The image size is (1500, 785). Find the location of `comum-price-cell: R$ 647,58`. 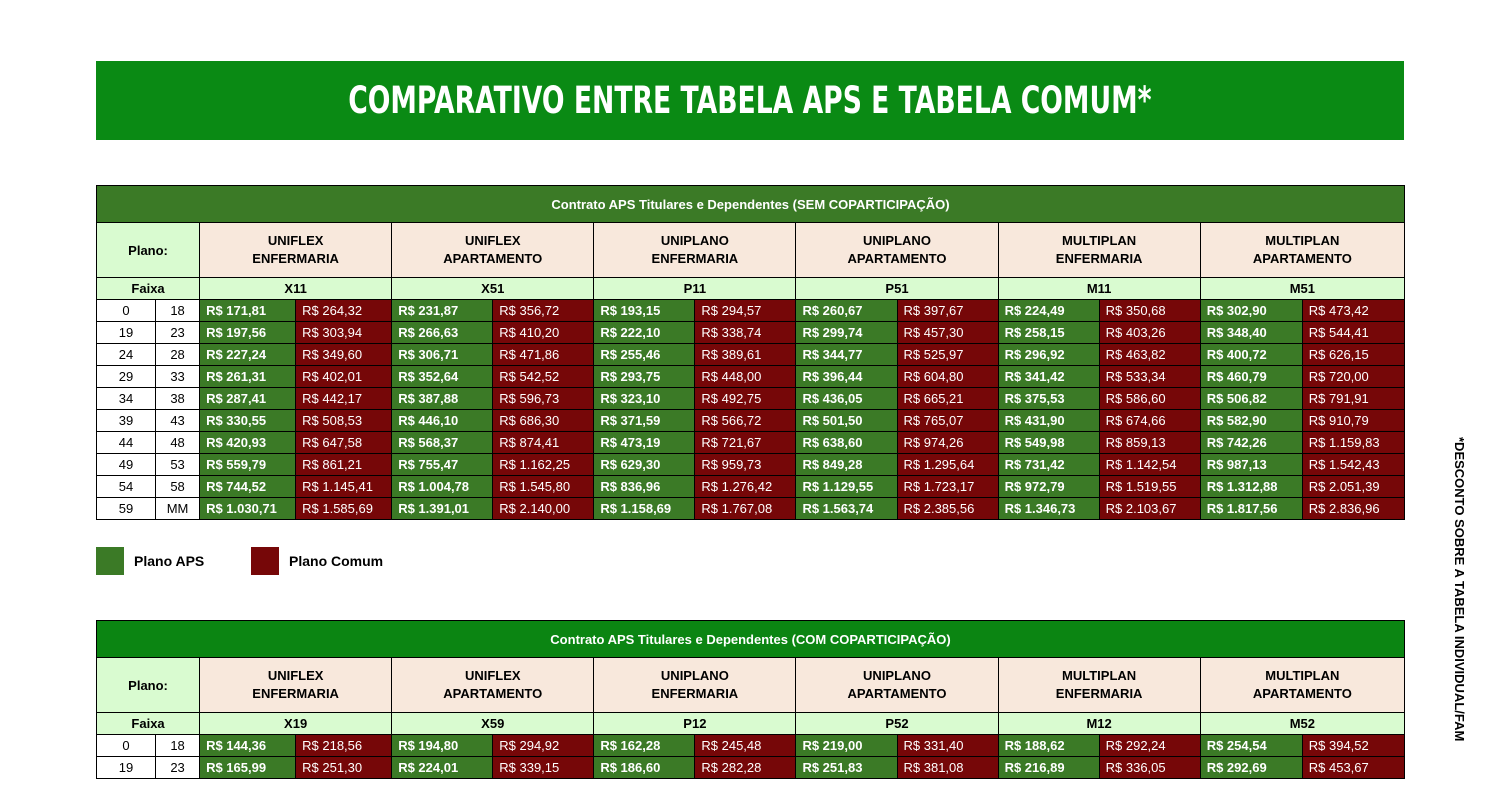

comum-price-cell: R$ 647,58 is located at coordinates (344, 442).